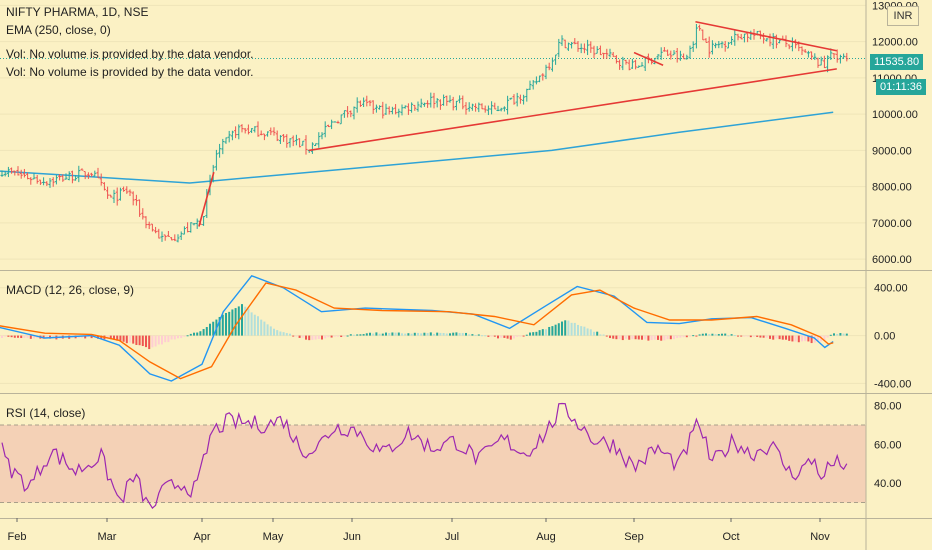 Image resolution: width=932 pixels, height=550 pixels. What do you see at coordinates (897, 62) in the screenshot?
I see `last-price-badge: 11535.80` at bounding box center [897, 62].